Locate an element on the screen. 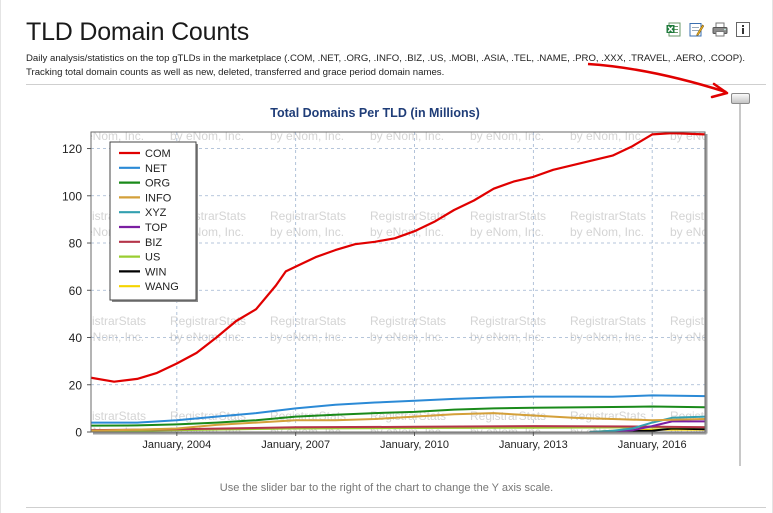 The image size is (773, 513). x-tick-label: January, 2013 is located at coordinates (533, 445).